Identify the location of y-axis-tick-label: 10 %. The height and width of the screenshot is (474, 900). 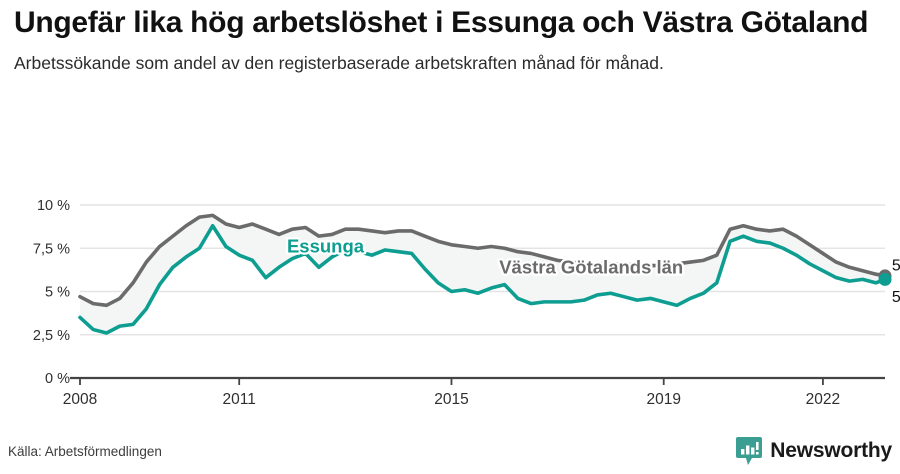
(53, 206).